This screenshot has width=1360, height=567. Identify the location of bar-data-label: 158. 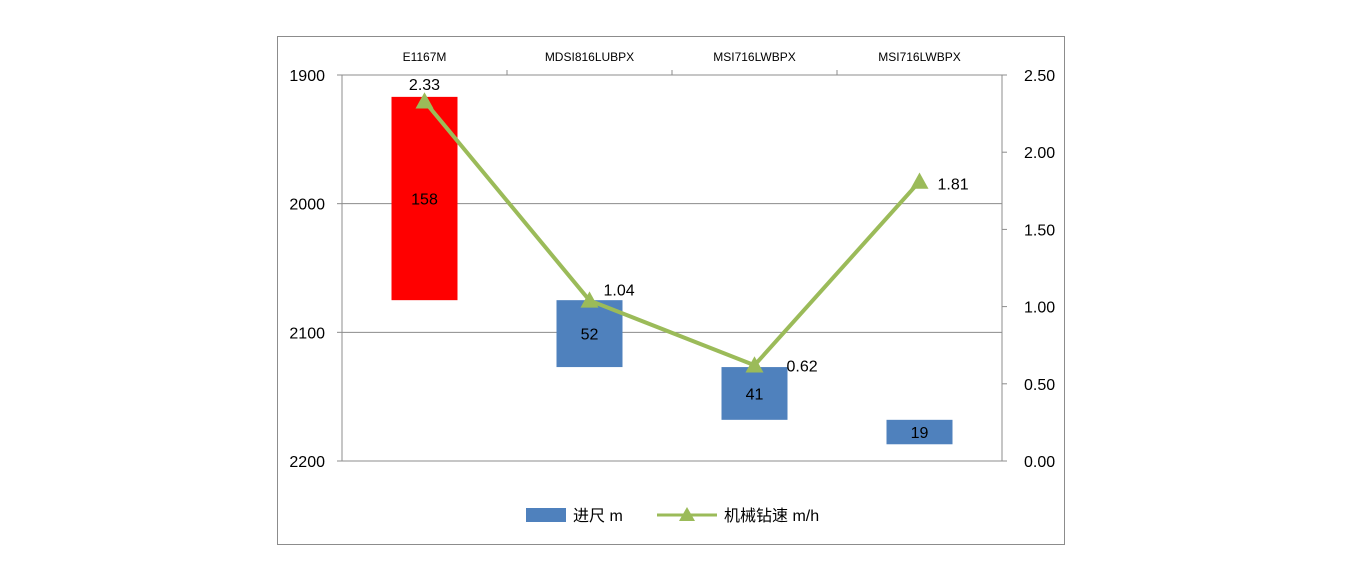
(424, 200).